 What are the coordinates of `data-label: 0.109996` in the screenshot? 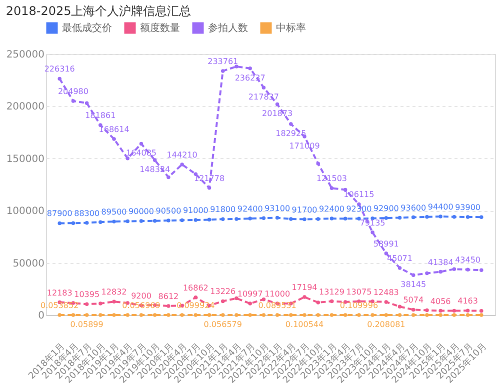 It's located at (359, 305).